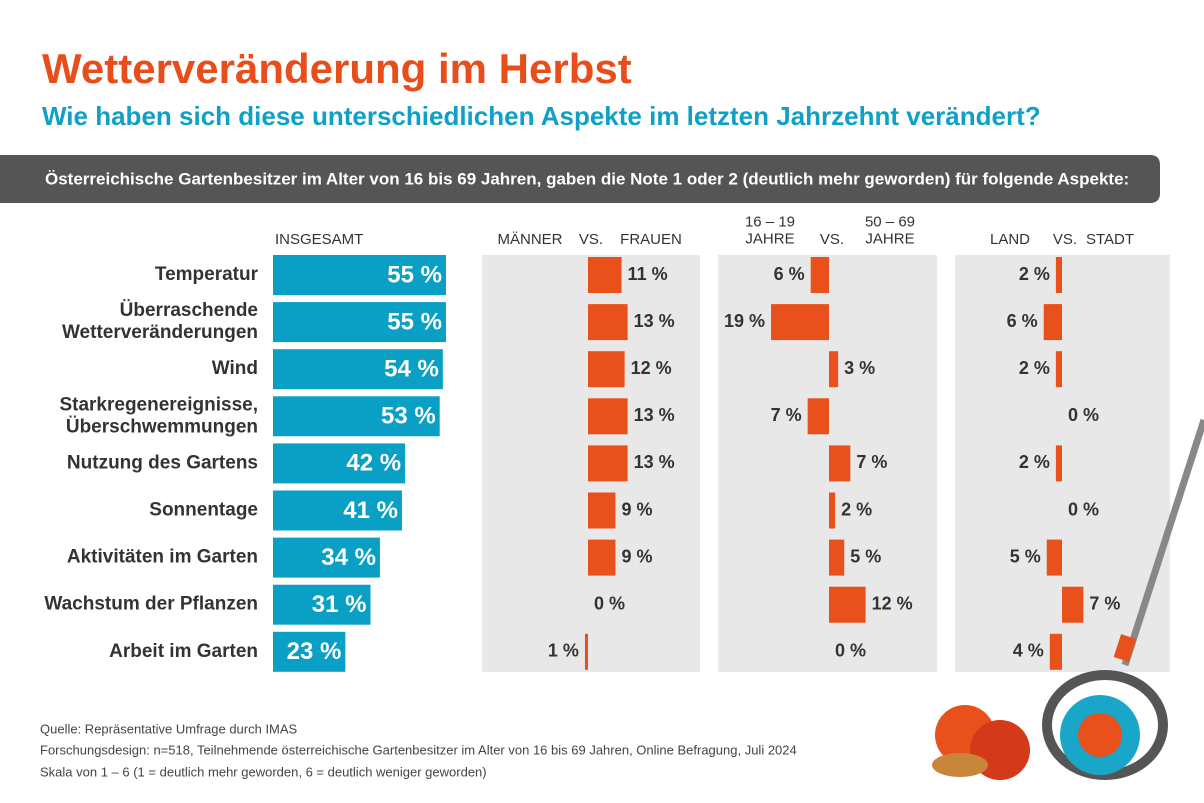 Image resolution: width=1204 pixels, height=803 pixels. Describe the element at coordinates (770, 230) in the screenshot. I see `series-label: 16 – 19 JAHRE` at that location.